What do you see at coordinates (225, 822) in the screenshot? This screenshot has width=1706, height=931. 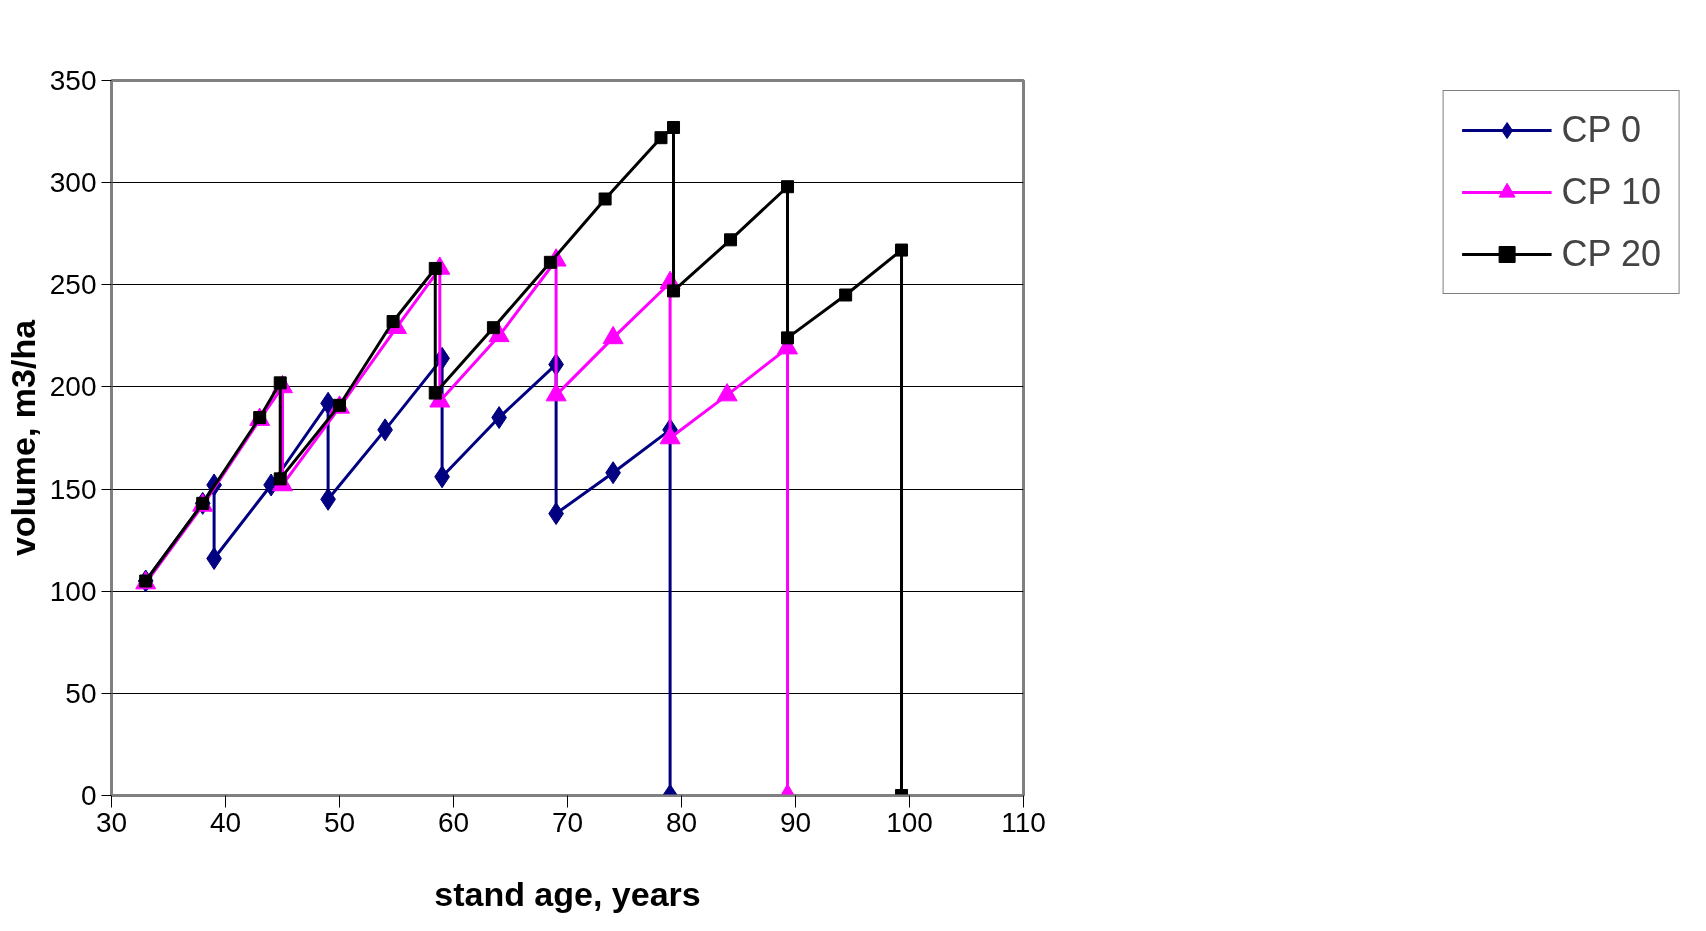 I see `x-tick-label: 40` at bounding box center [225, 822].